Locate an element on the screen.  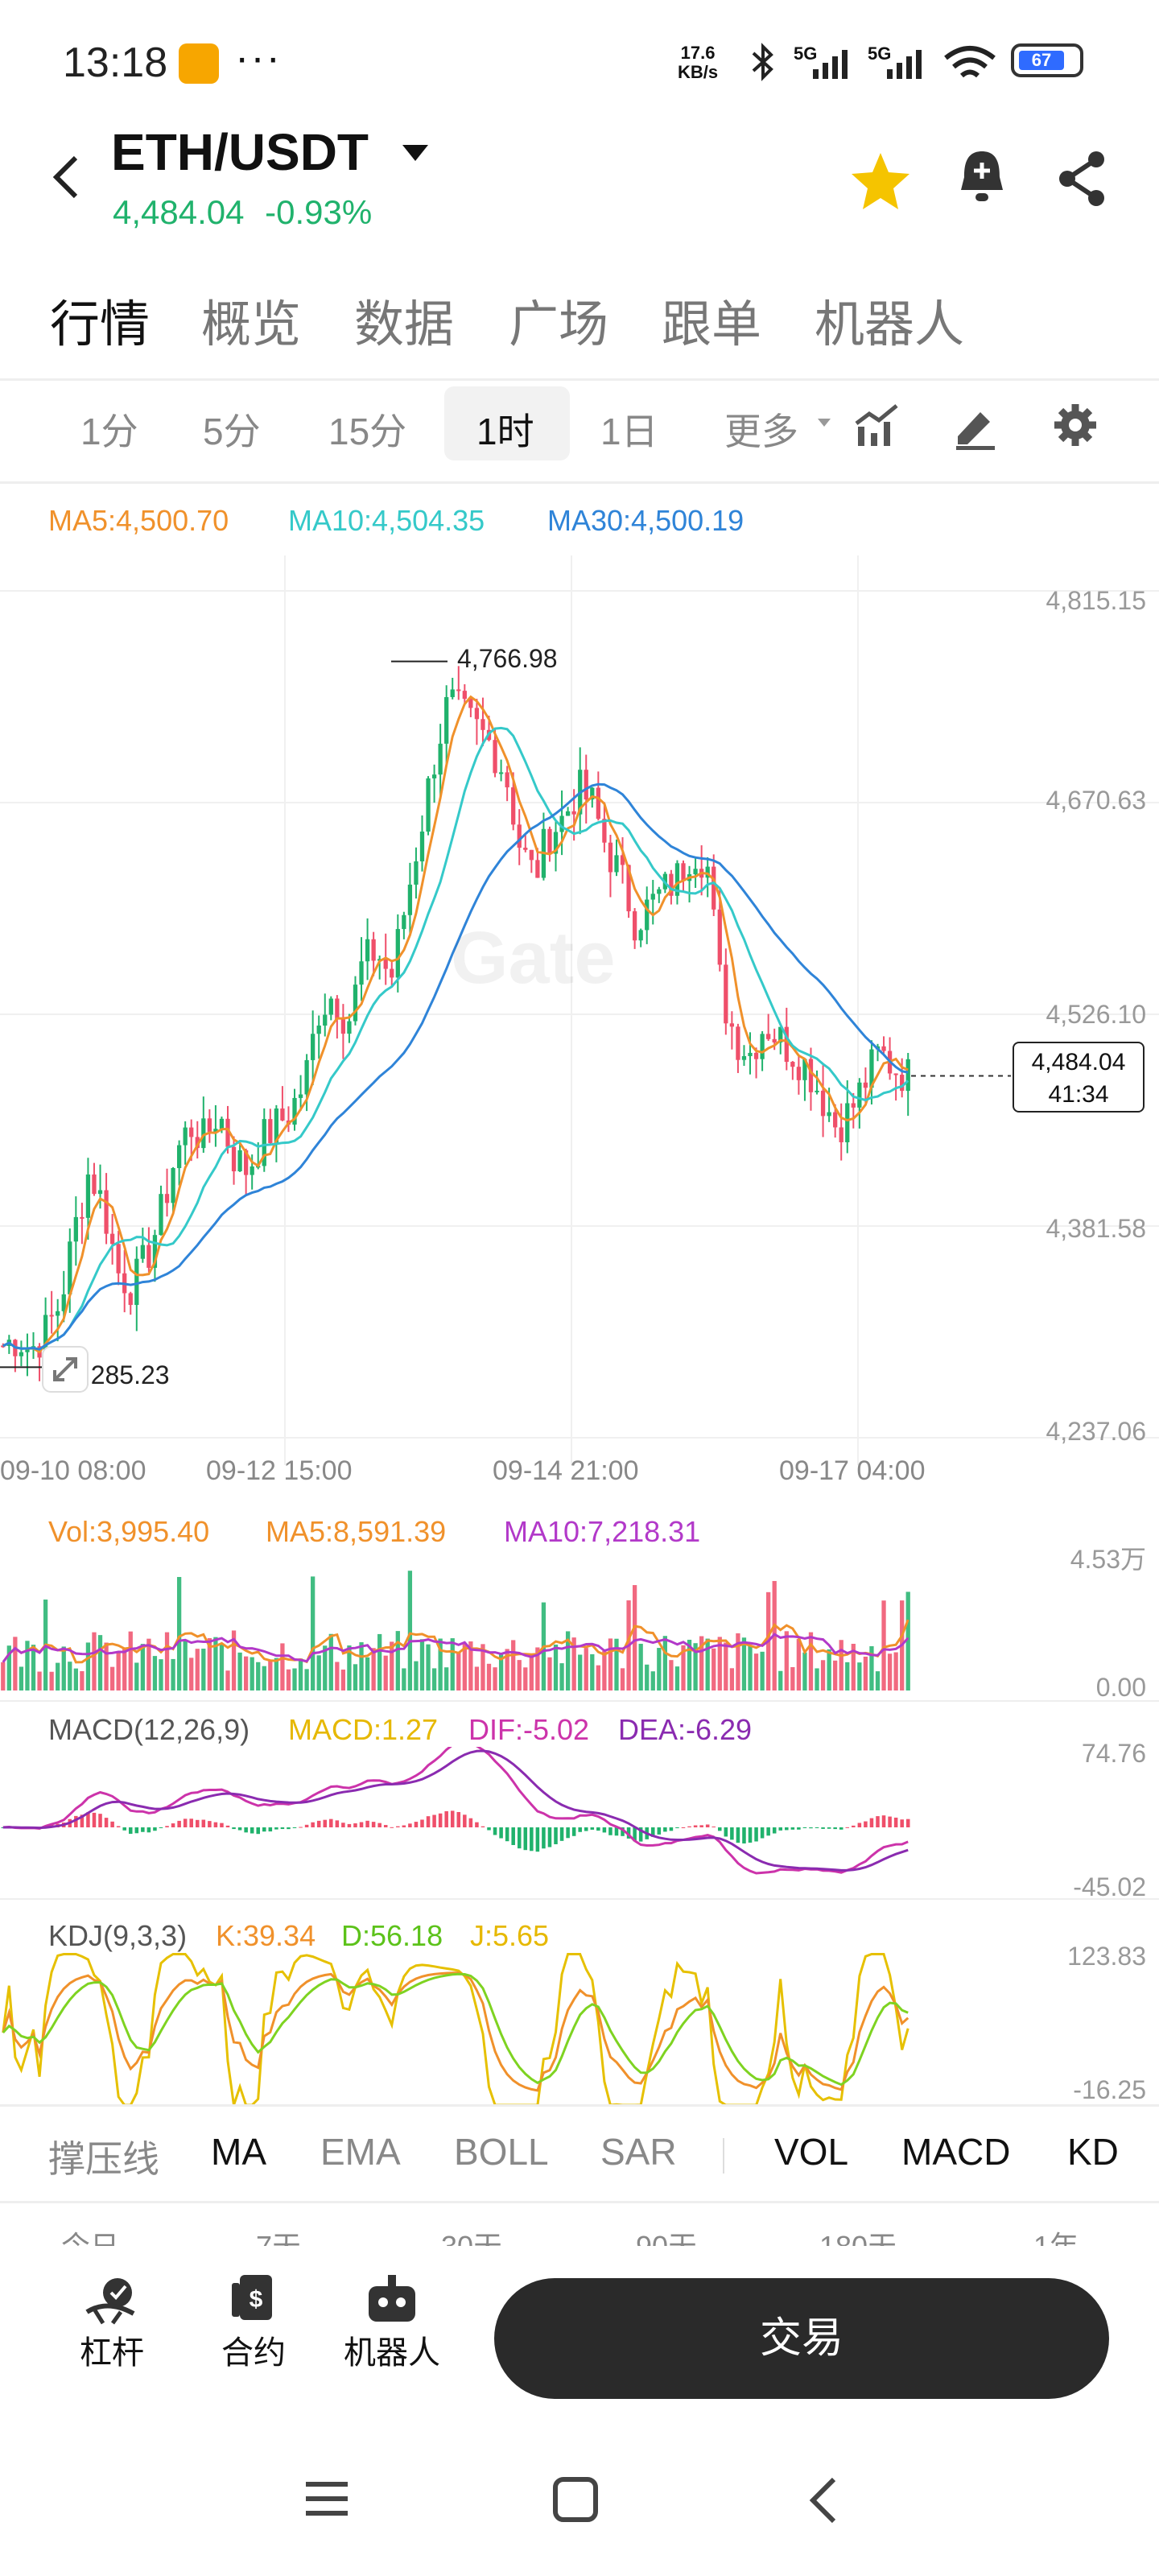
chevron-down-icon is located at coordinates (415, 153).